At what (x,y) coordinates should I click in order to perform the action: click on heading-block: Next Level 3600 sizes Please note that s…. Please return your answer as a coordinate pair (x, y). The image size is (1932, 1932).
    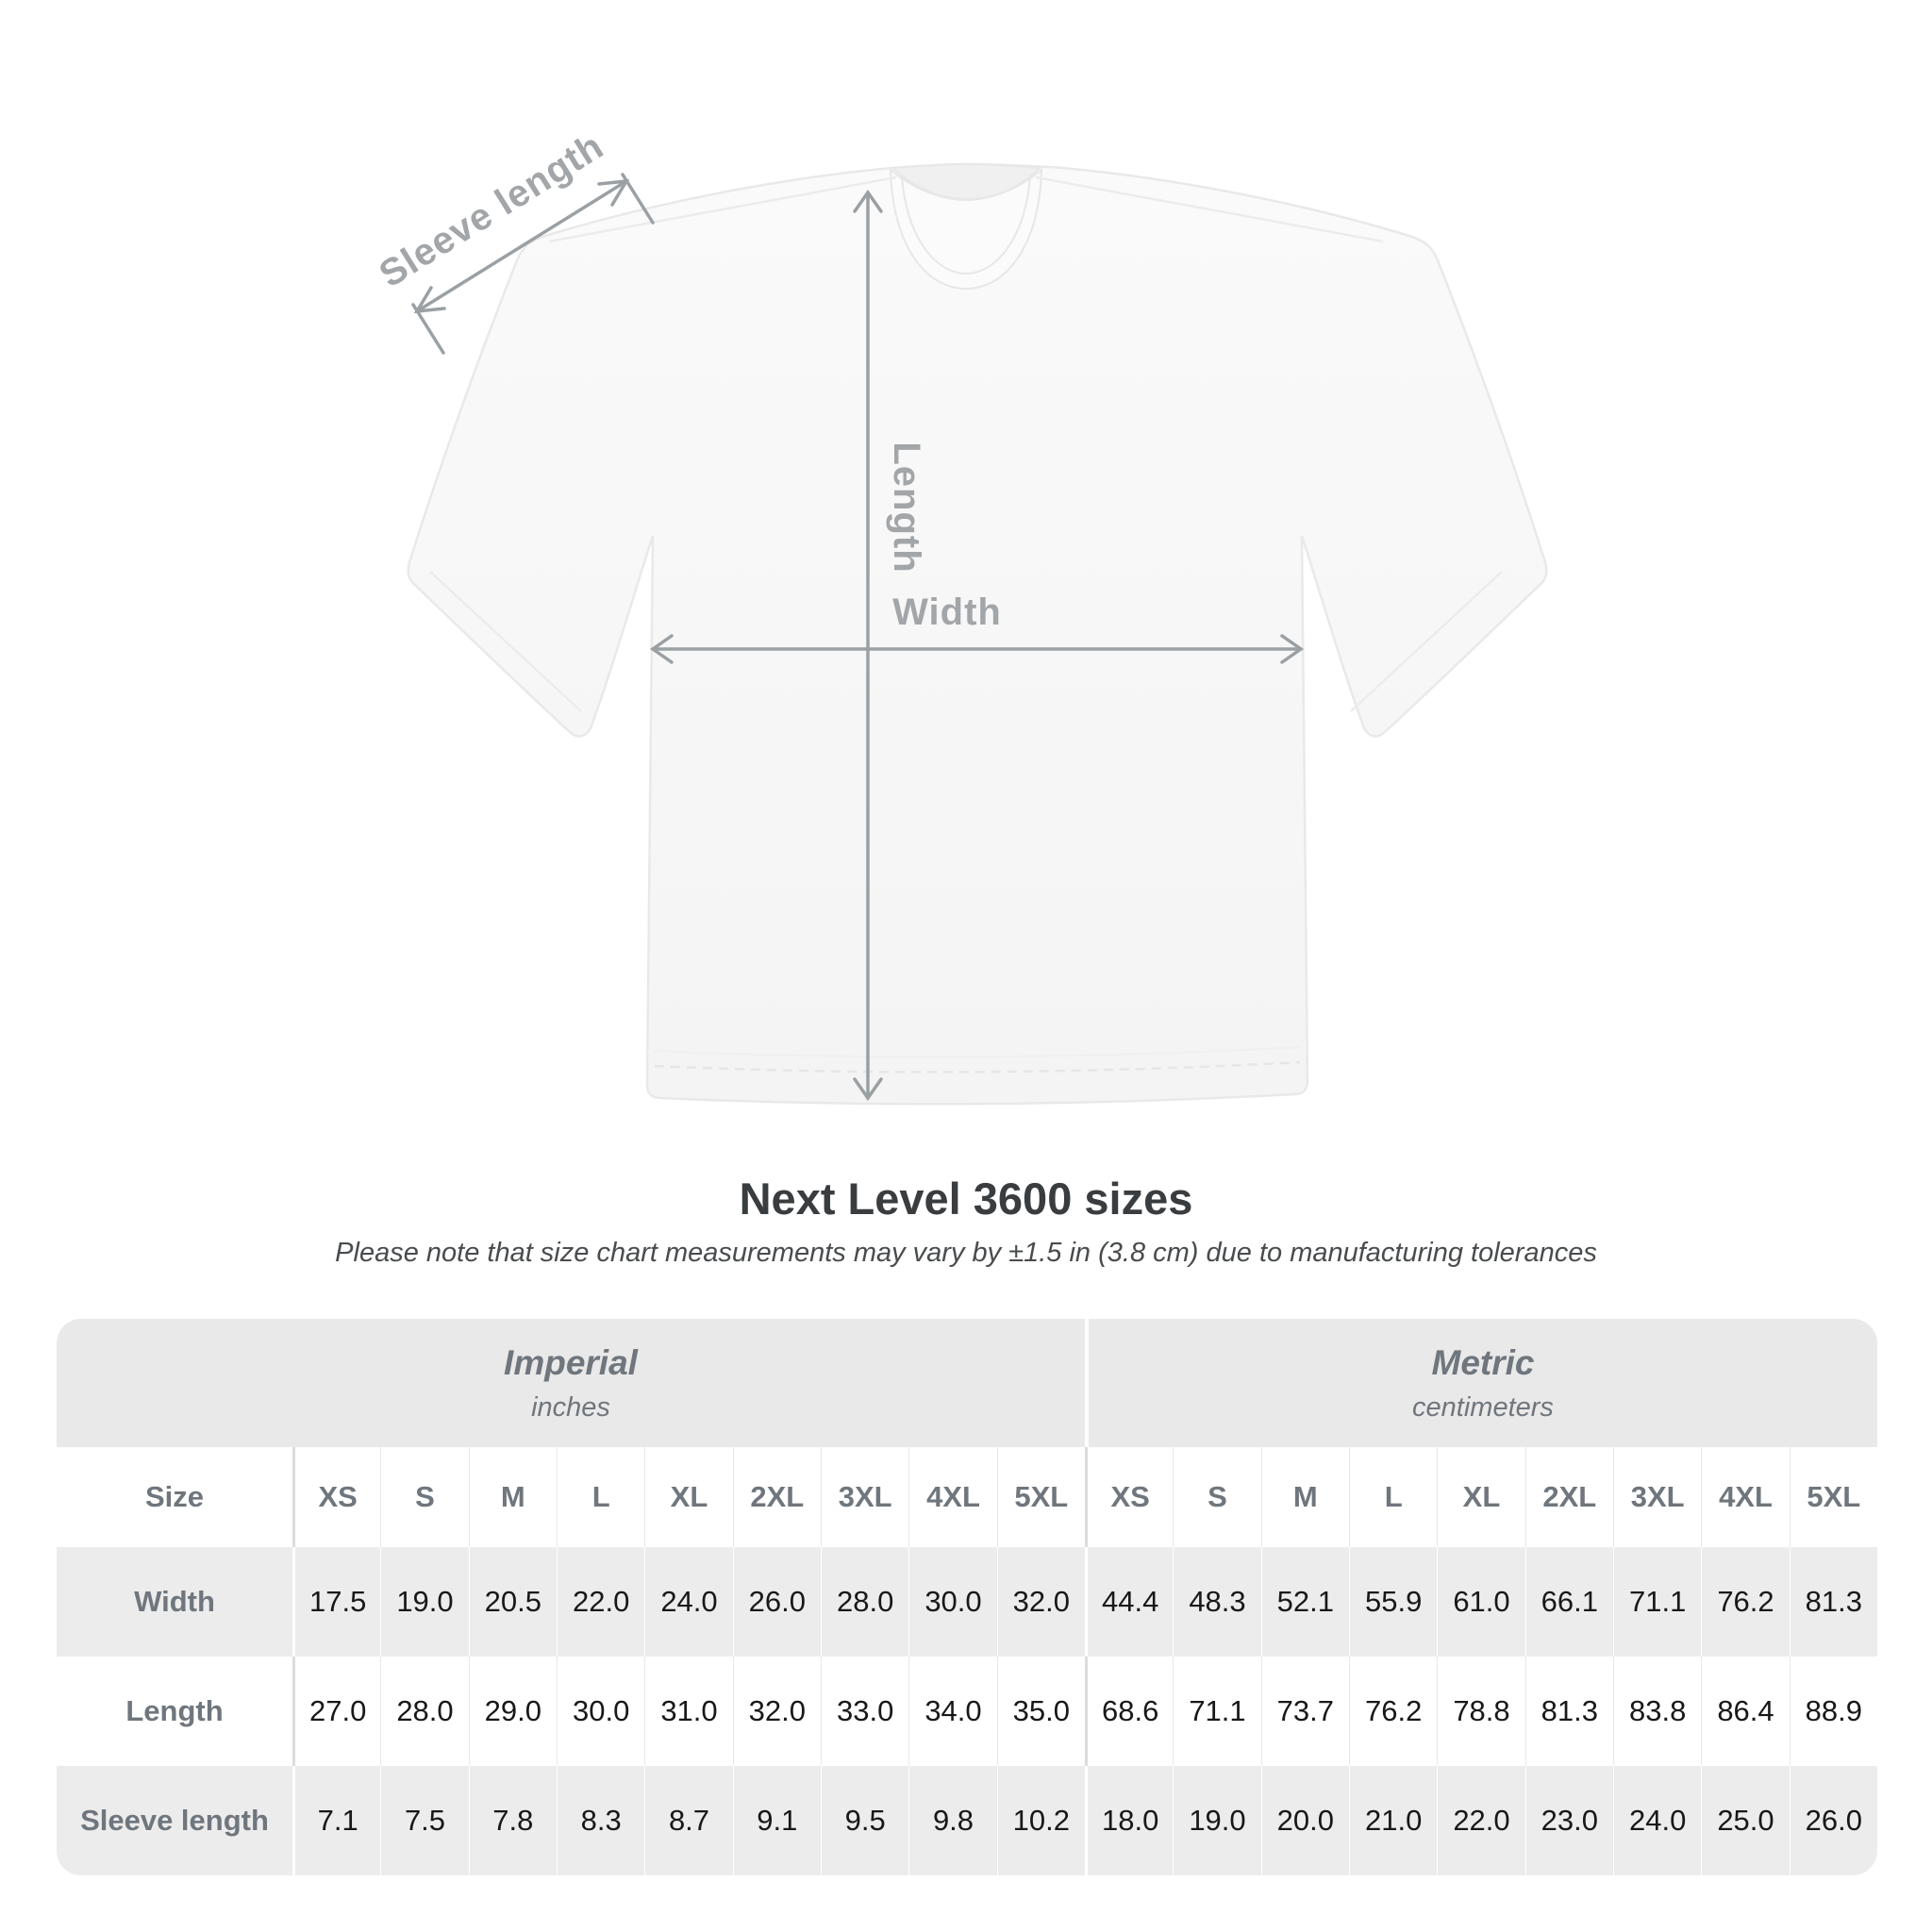
    Looking at the image, I should click on (966, 1221).